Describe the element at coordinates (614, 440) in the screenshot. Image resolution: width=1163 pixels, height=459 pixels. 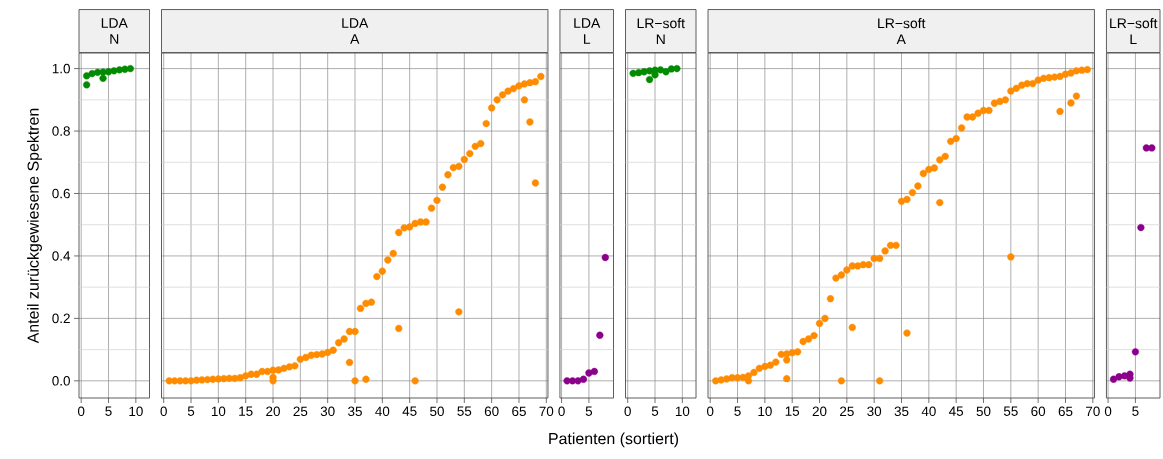
I see `x-axis-title: Patienten (sortiert)` at that location.